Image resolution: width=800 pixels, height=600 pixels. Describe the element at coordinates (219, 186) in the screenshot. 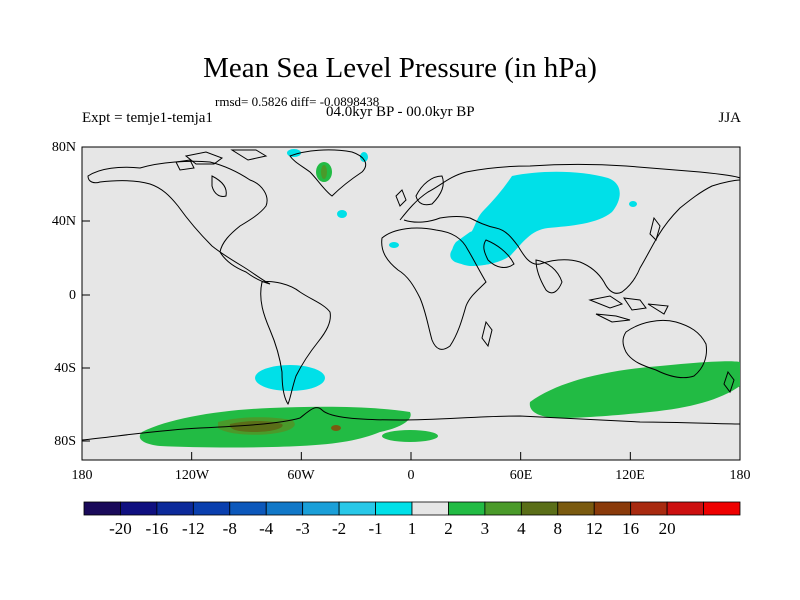

I see `hudson-bay` at that location.